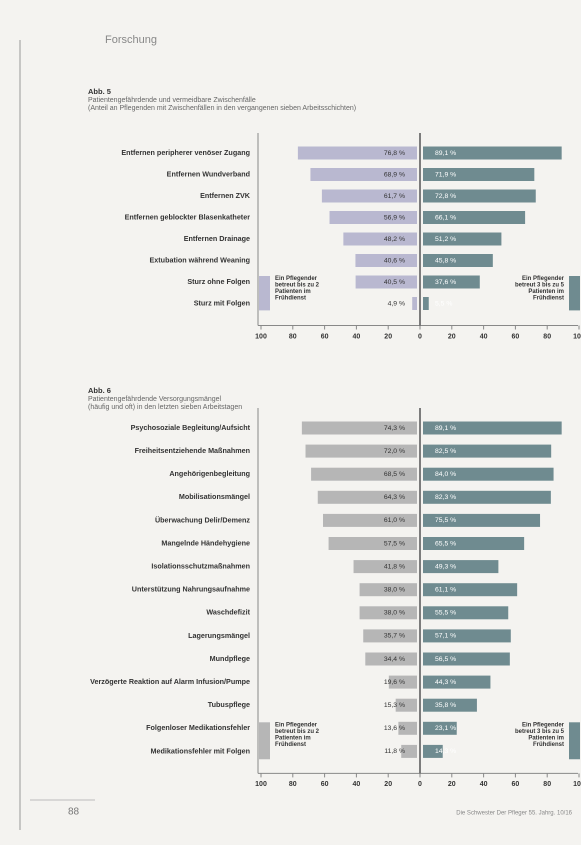 The width and height of the screenshot is (581, 845). What do you see at coordinates (394, 589) in the screenshot?
I see `value-label: 38,0 %` at bounding box center [394, 589].